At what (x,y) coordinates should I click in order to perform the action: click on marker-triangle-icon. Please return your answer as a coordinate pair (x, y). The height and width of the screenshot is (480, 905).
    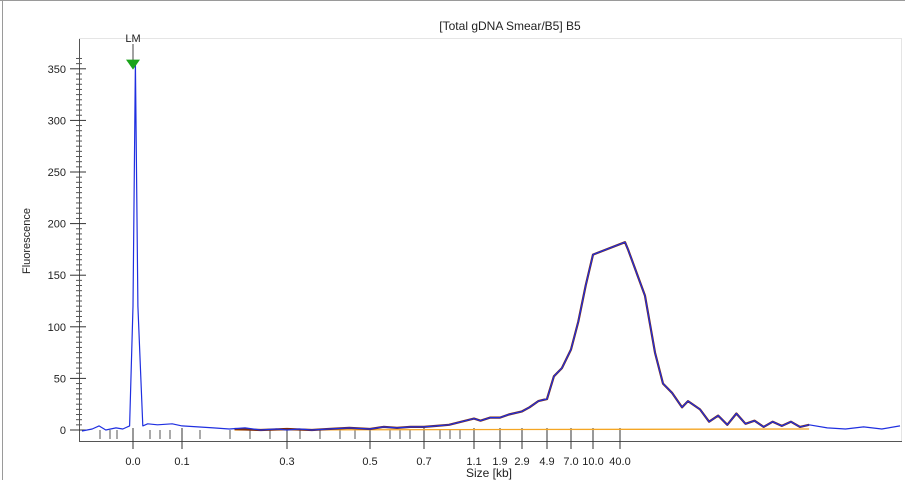
    Looking at the image, I should click on (133, 64).